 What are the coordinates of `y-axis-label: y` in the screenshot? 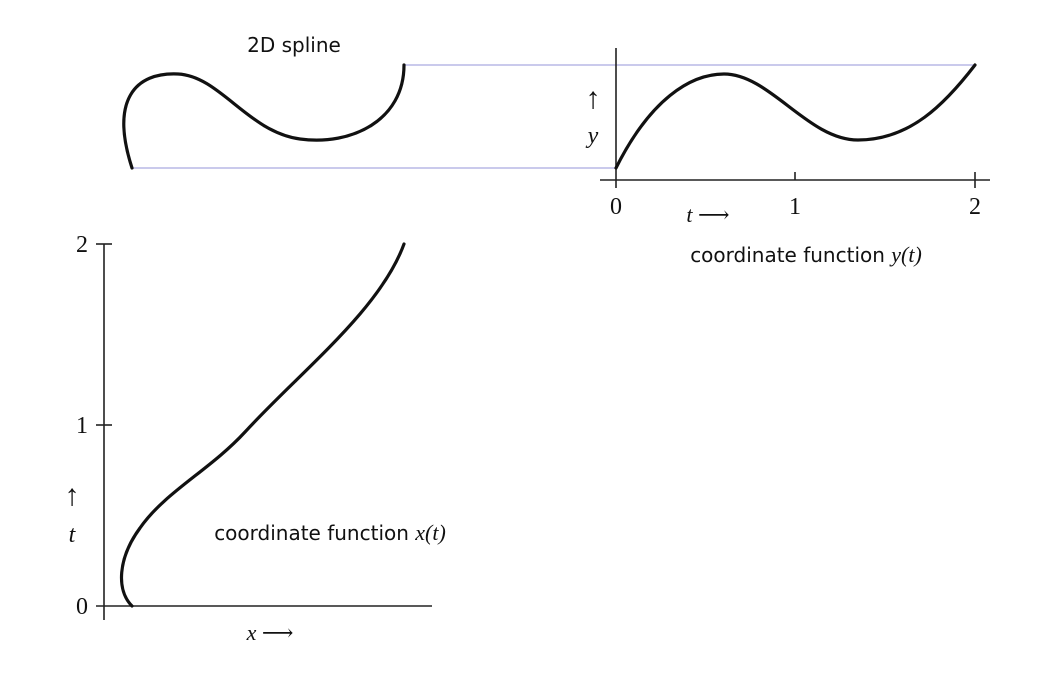 It's located at (592, 136).